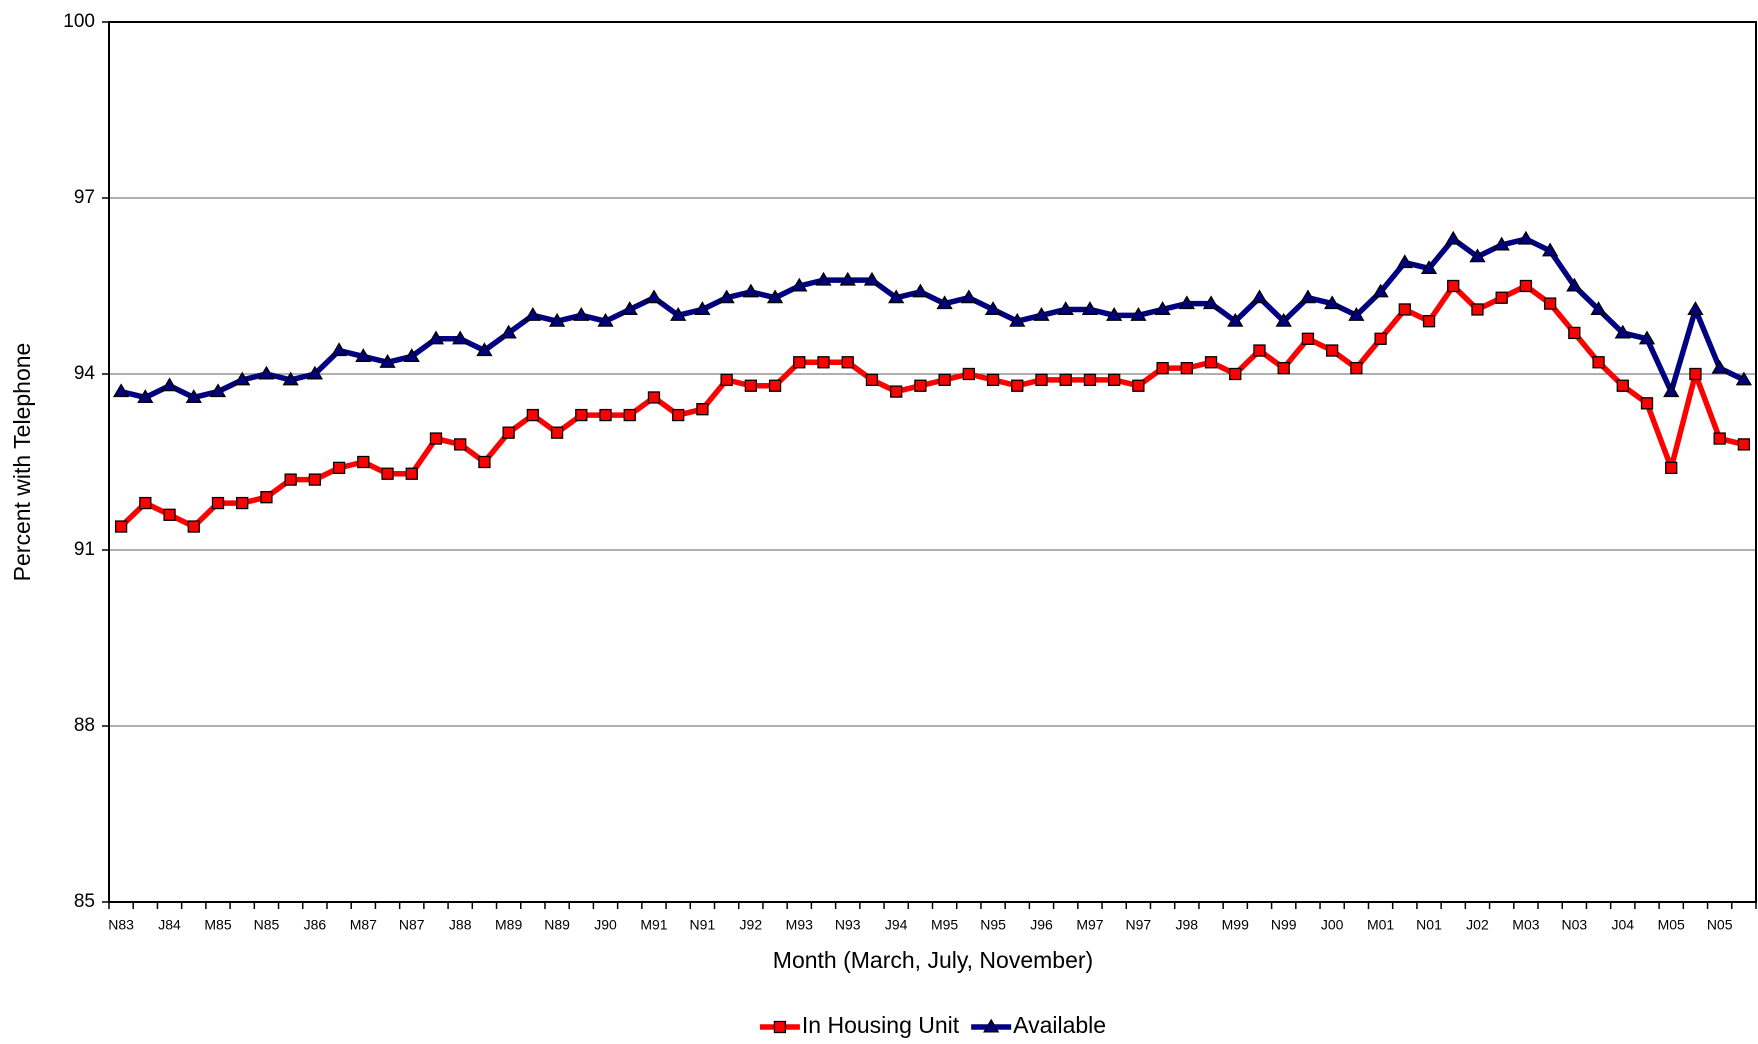 This screenshot has height=1044, width=1758. Describe the element at coordinates (508, 925) in the screenshot. I see `x-tick-label: M89` at that location.